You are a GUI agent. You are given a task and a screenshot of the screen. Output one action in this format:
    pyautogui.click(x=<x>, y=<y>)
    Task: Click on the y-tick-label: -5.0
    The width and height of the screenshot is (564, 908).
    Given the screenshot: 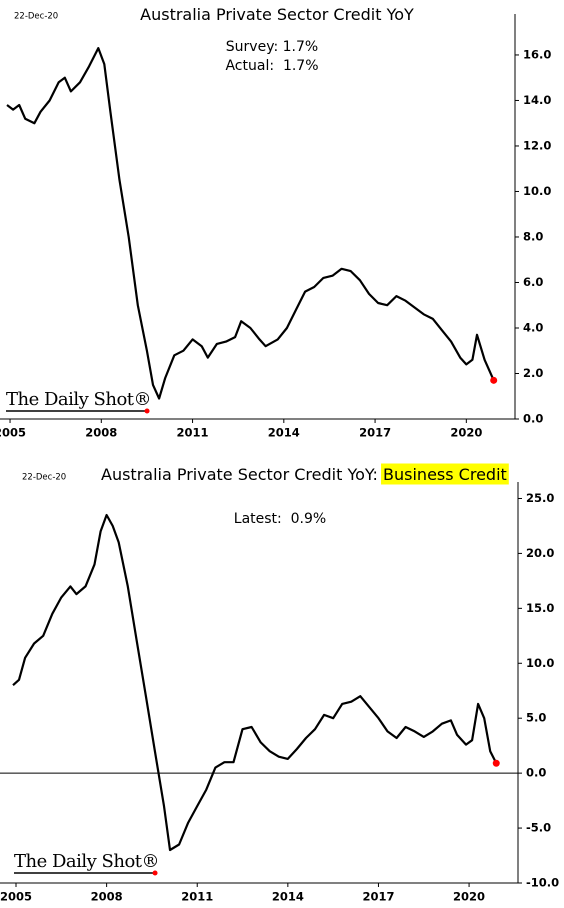 What is the action you would take?
    pyautogui.click(x=538, y=828)
    